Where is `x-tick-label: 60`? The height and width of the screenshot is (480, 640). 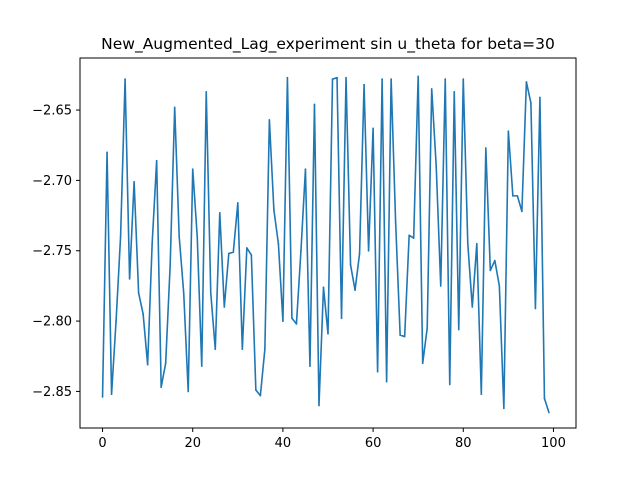
x-tick-label: 60 is located at coordinates (373, 443).